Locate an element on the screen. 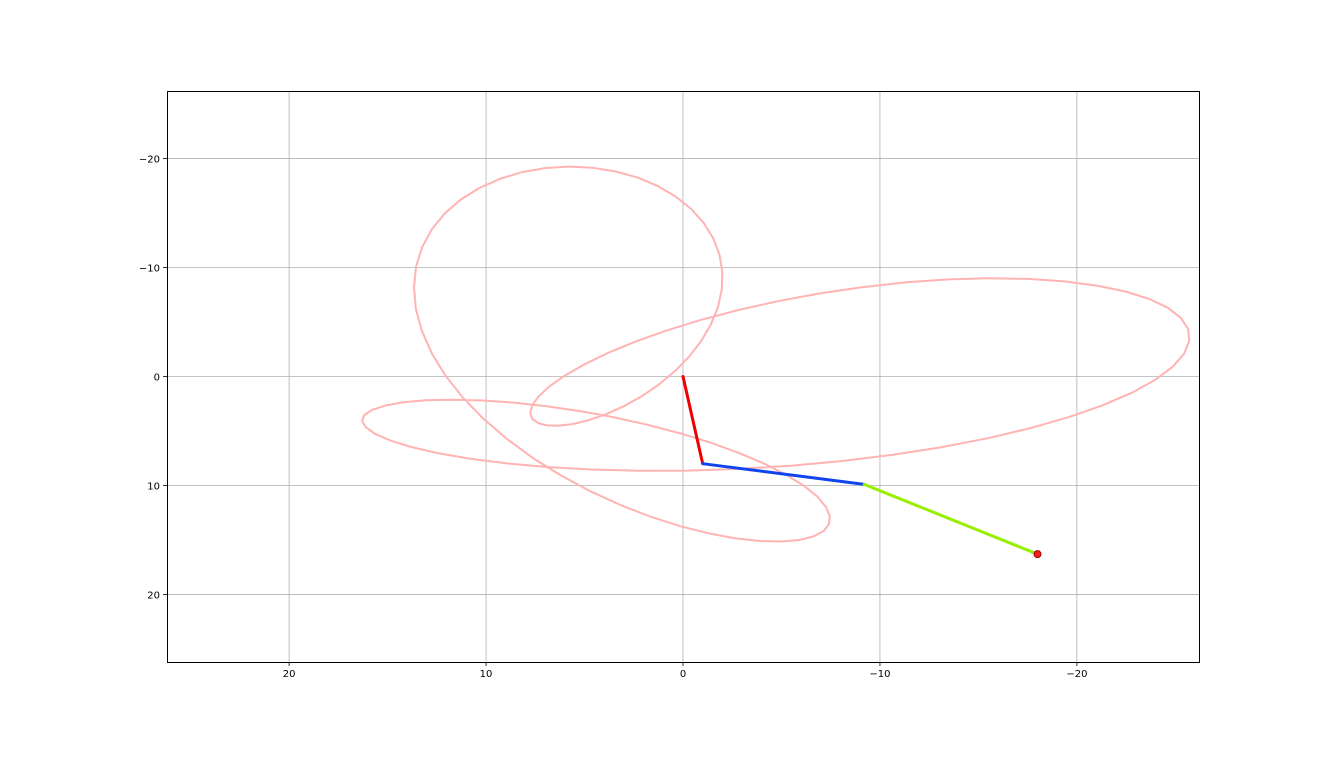 The width and height of the screenshot is (1332, 760). x-tick-label: 20 is located at coordinates (289, 674).